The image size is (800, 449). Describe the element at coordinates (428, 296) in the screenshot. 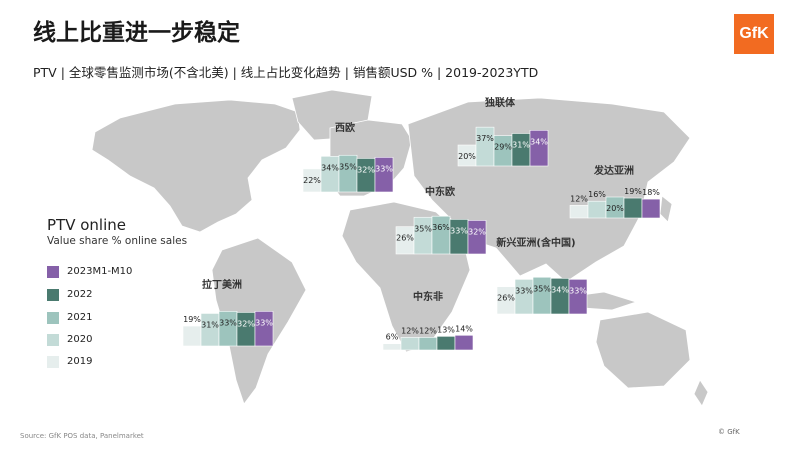

I see `region-title: 中东非` at that location.